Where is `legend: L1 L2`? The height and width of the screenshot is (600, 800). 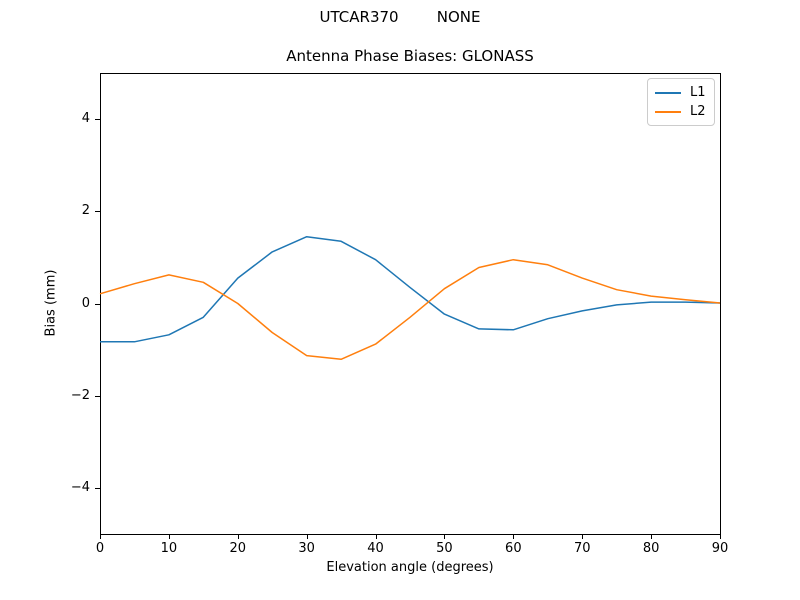
legend: L1 L2 is located at coordinates (681, 102).